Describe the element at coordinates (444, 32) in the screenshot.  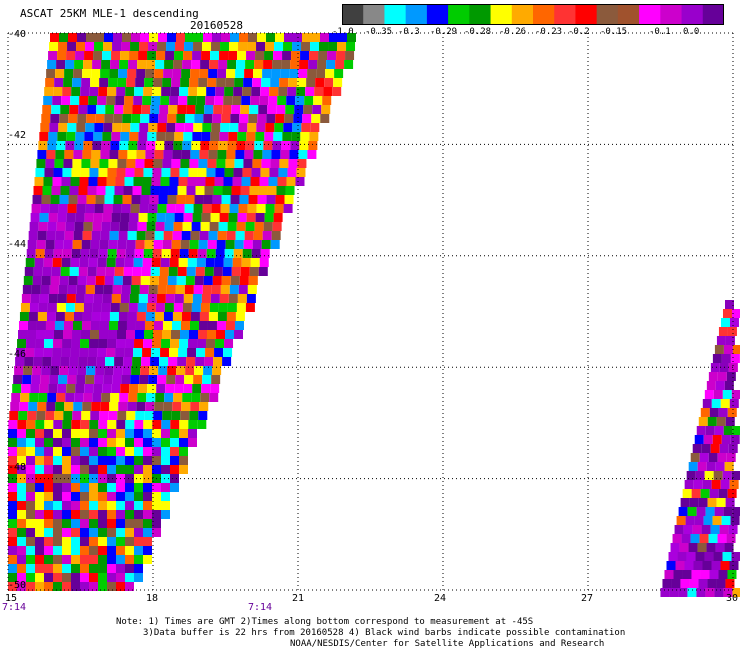
I see `colorbar-label: -0.29` at that location.